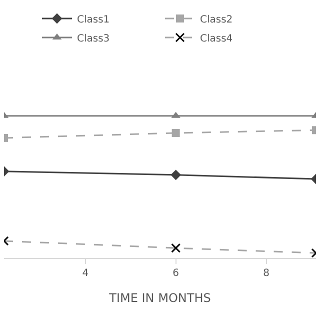 This screenshot has width=320, height=320. What do you see at coordinates (159, 297) in the screenshot?
I see `x-axis-title: TIME IN MONTHS` at bounding box center [159, 297].